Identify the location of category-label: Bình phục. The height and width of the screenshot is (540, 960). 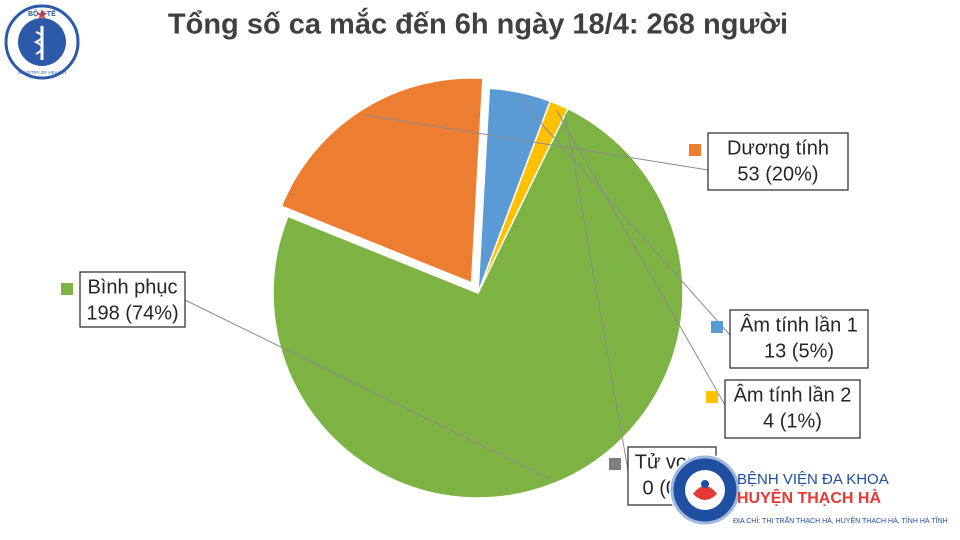
(132, 287).